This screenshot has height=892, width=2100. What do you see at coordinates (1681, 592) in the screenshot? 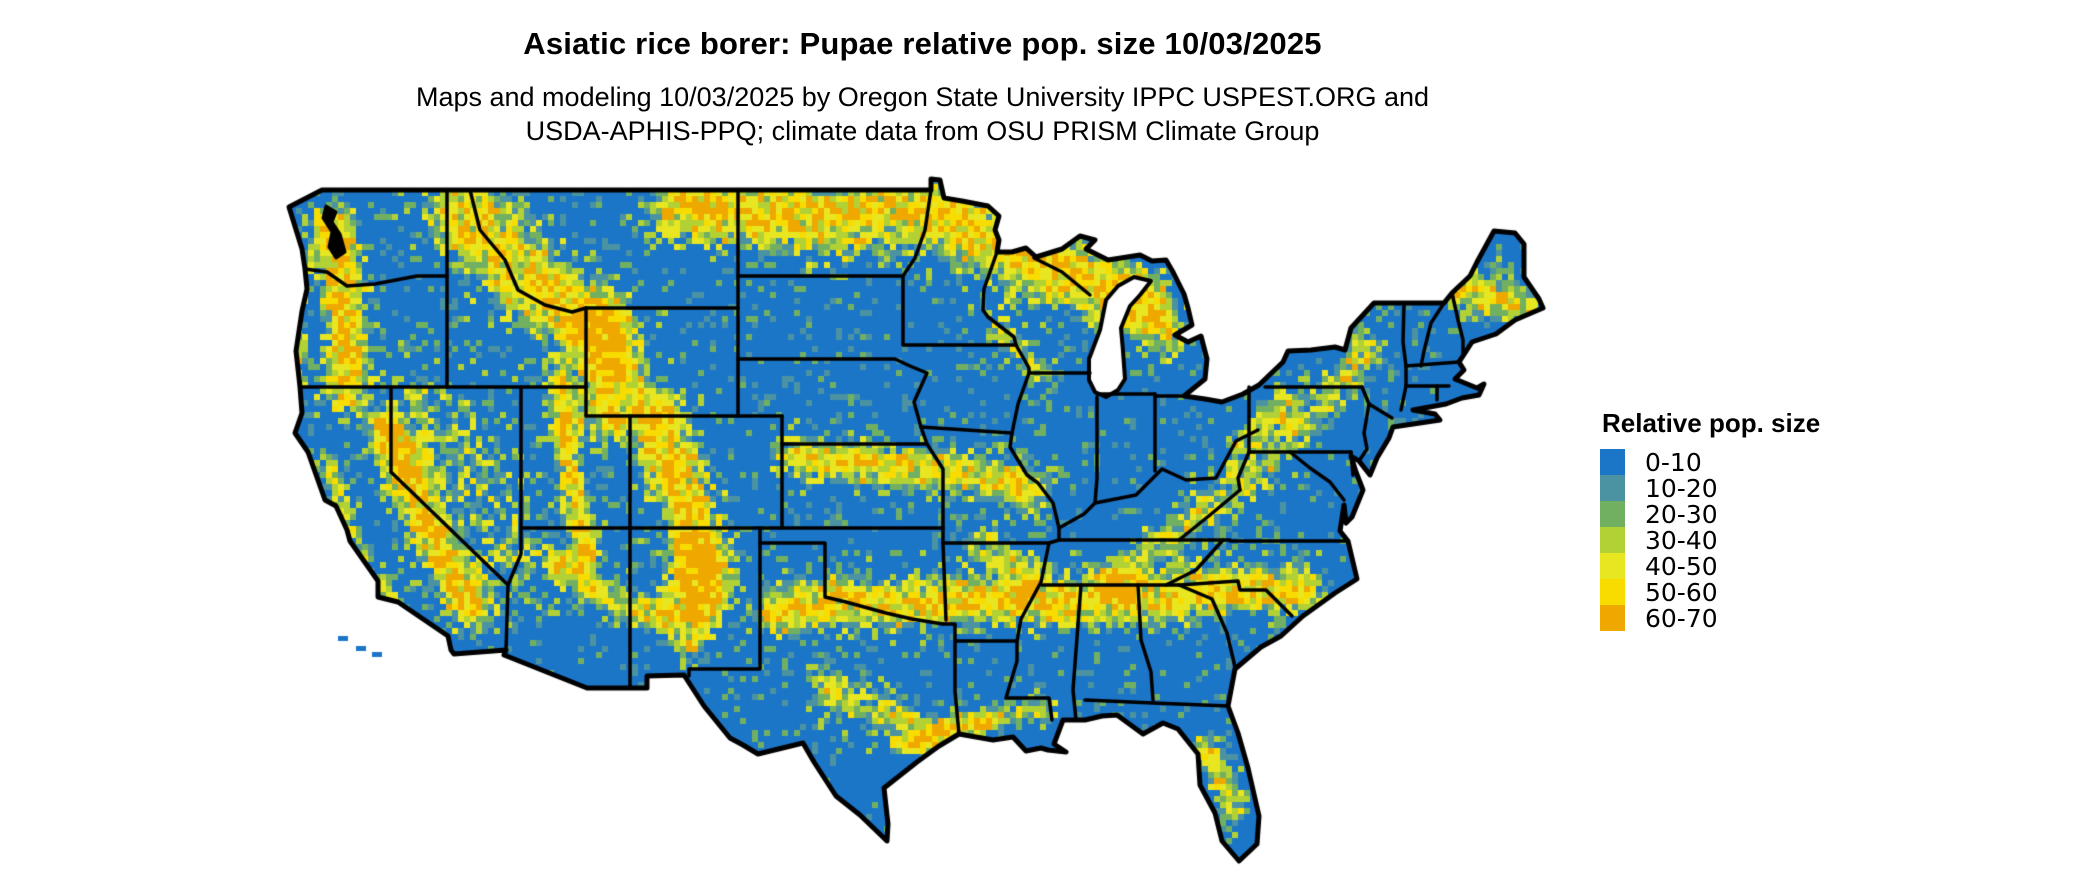
I see `legend-label: 50-60` at bounding box center [1681, 592].